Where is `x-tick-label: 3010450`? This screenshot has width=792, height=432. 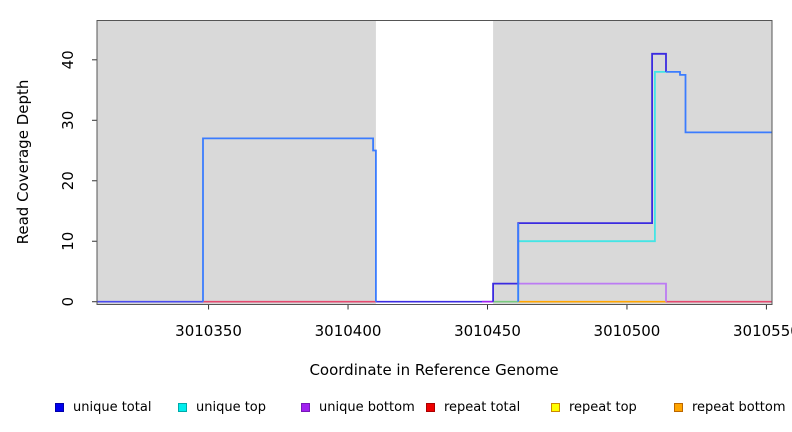
x-tick-label: 3010450 is located at coordinates (487, 331).